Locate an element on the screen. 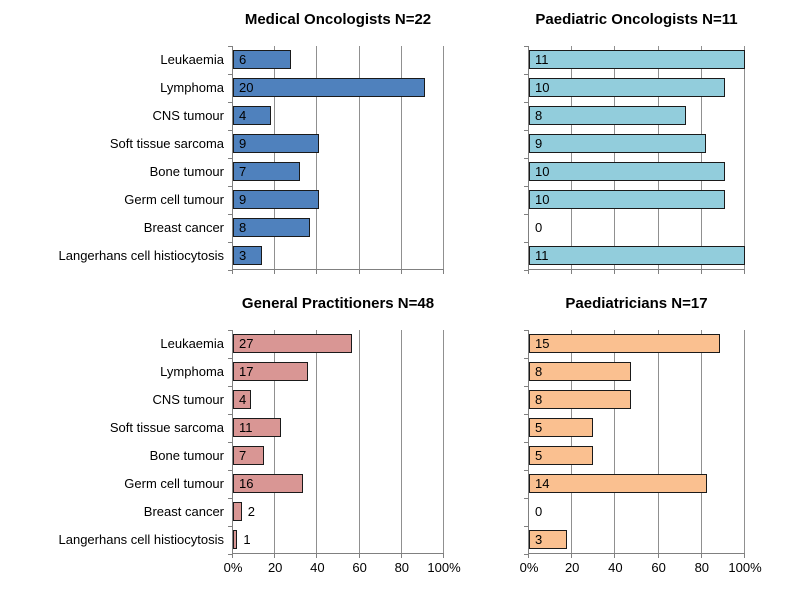 This screenshot has height=594, width=800. category-label: CNS tumour is located at coordinates (188, 115).